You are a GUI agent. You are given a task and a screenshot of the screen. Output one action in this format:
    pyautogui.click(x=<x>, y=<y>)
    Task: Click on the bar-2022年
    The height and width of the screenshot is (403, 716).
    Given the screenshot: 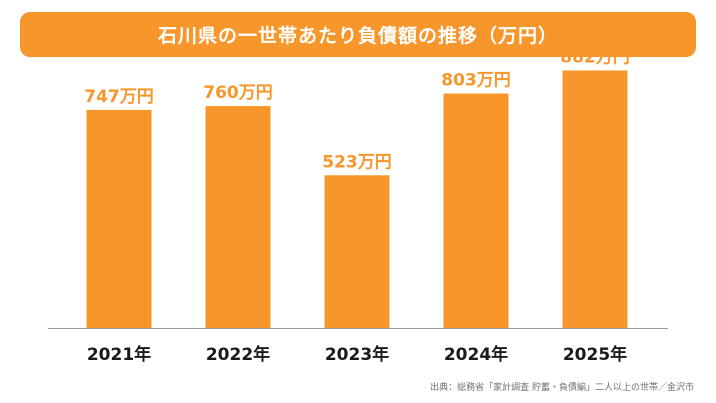 What is the action you would take?
    pyautogui.click(x=238, y=217)
    